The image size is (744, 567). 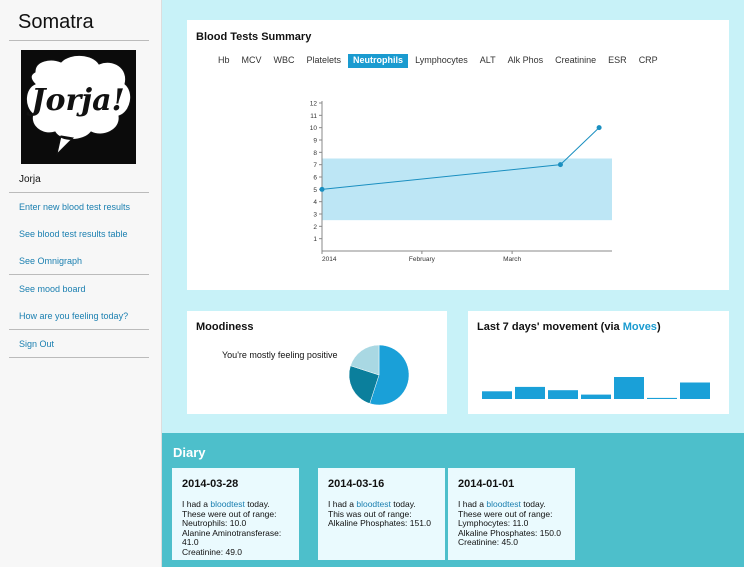 I want to click on avatar: Jorja!, so click(x=78, y=107).